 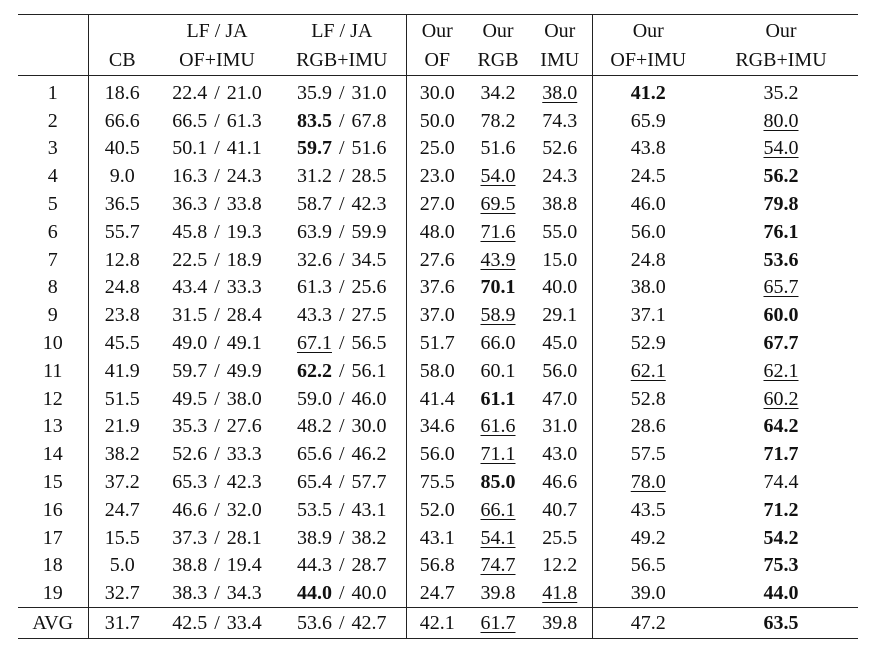 I want to click on of-cell: 48.0, so click(x=437, y=232).